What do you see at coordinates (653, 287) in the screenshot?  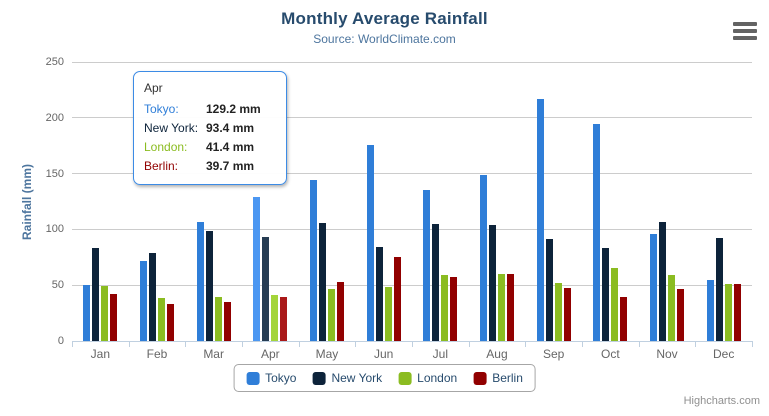 I see `bar-tokyo-nov` at bounding box center [653, 287].